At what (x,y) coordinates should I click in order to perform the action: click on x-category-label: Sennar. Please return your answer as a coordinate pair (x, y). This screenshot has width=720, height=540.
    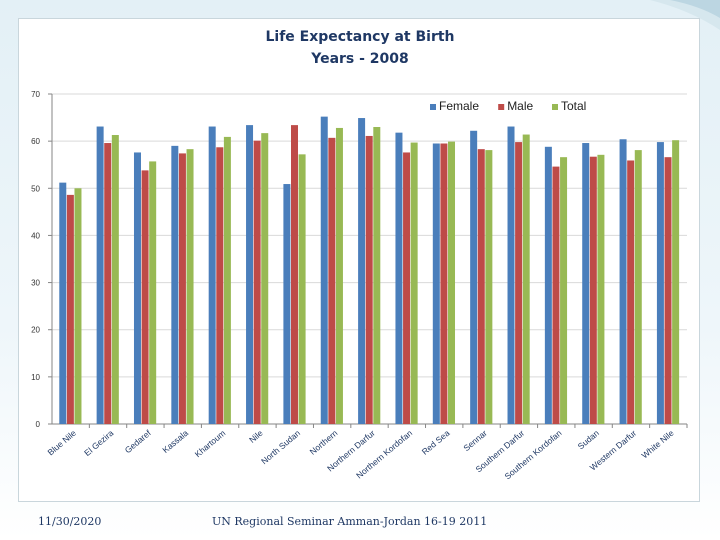
    Looking at the image, I should click on (475, 440).